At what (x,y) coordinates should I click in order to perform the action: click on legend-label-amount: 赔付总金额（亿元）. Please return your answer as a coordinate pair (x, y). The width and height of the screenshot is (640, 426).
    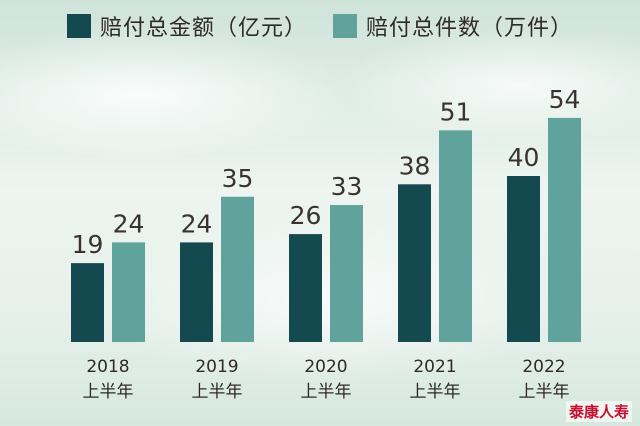
    Looking at the image, I should click on (203, 28).